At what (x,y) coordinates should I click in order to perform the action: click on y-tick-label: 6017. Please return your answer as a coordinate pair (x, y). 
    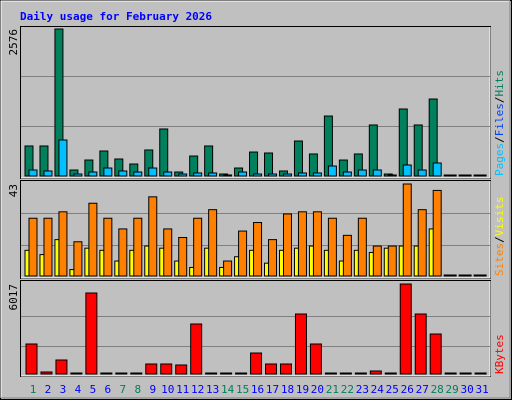
    Looking at the image, I should click on (13, 297).